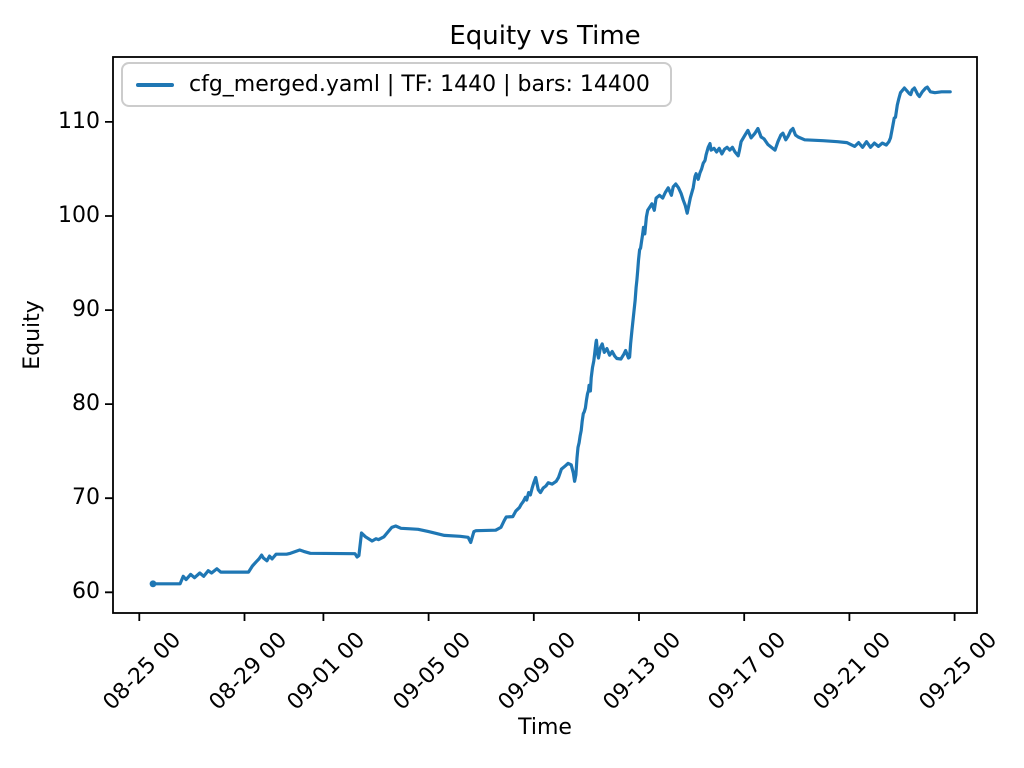 The image size is (1024, 768). What do you see at coordinates (153, 584) in the screenshot?
I see `line-start-marker` at bounding box center [153, 584].